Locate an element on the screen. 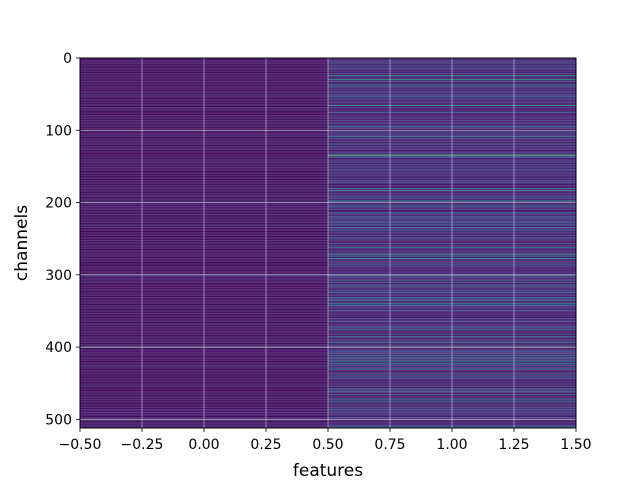 Image resolution: width=640 pixels, height=480 pixels. x-tick-label: 1.50 is located at coordinates (575, 445).